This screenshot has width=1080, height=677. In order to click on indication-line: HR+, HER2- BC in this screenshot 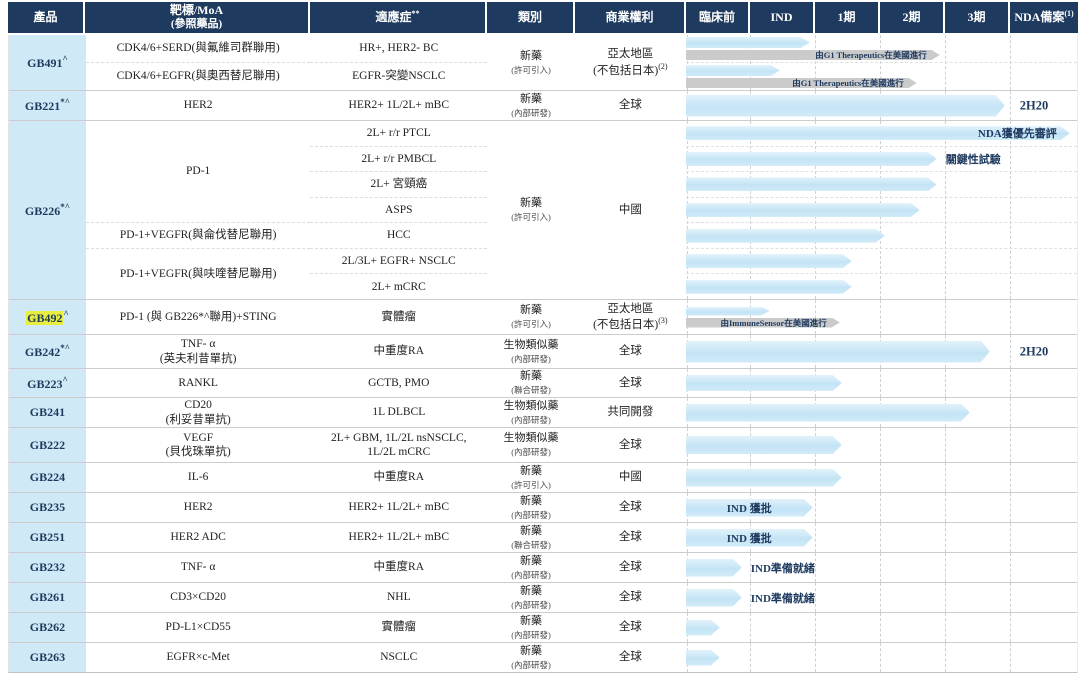, I will do `click(399, 48)`.